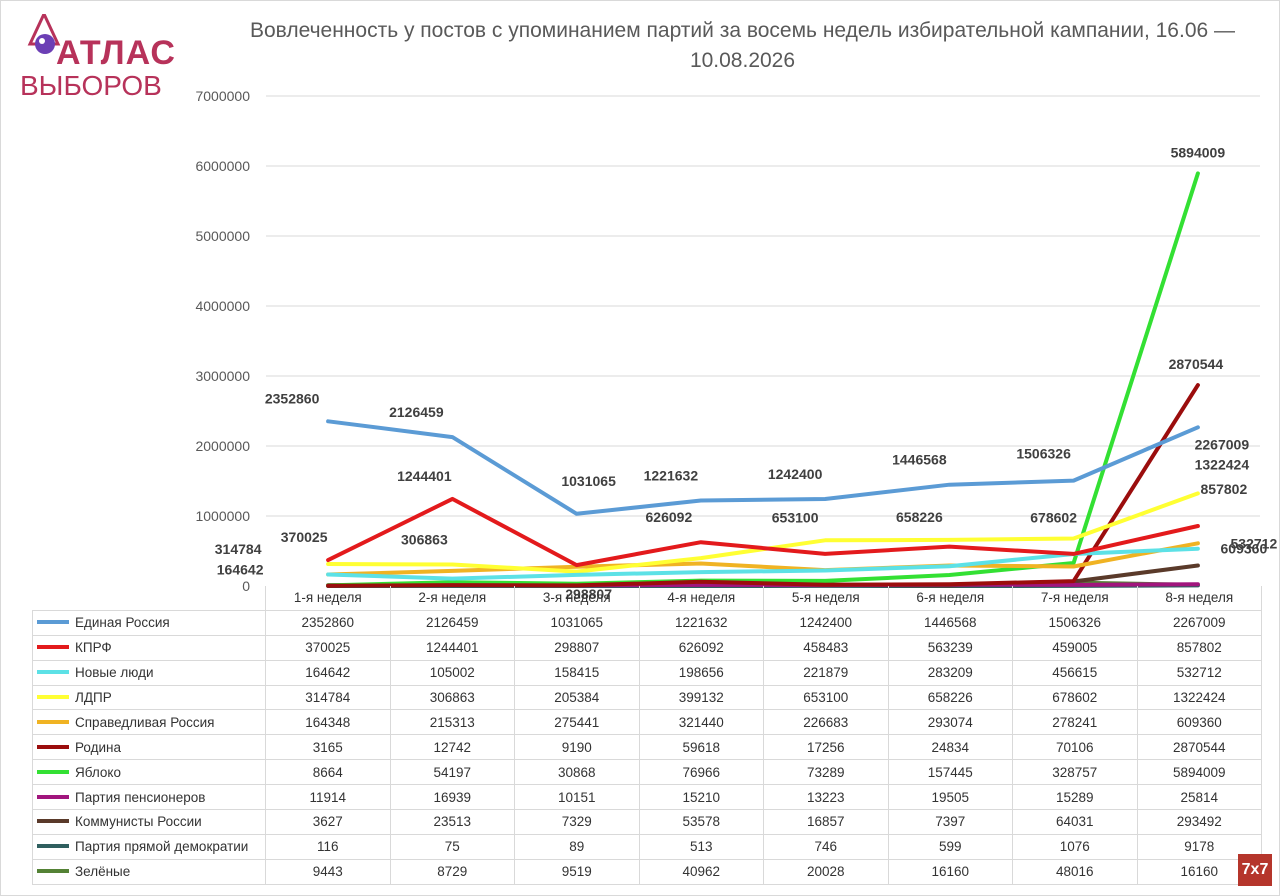 Image resolution: width=1280 pixels, height=896 pixels. Describe the element at coordinates (950, 722) in the screenshot. I see `table-cell: 293074` at that location.